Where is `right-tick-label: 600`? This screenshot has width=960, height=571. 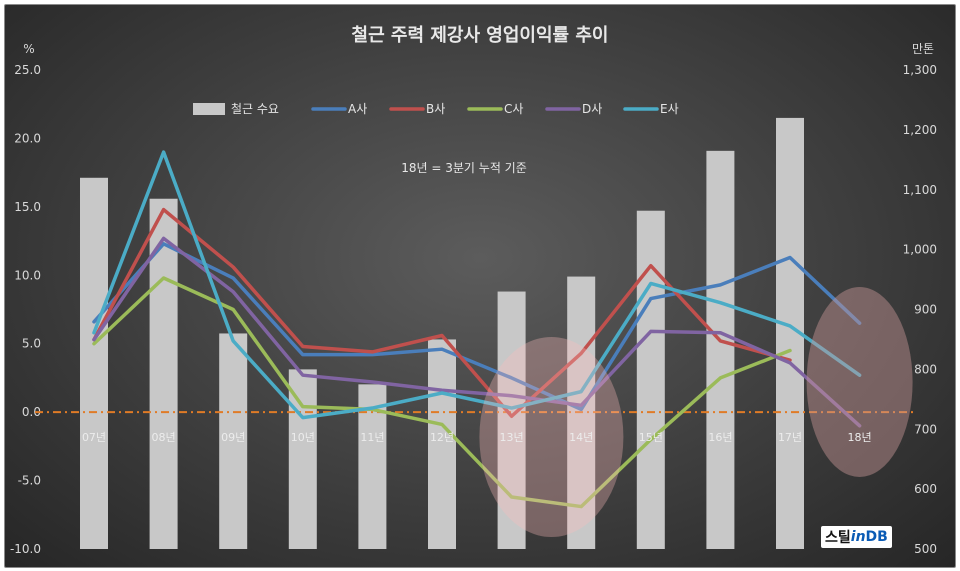 right-tick-label: 600 is located at coordinates (925, 489).